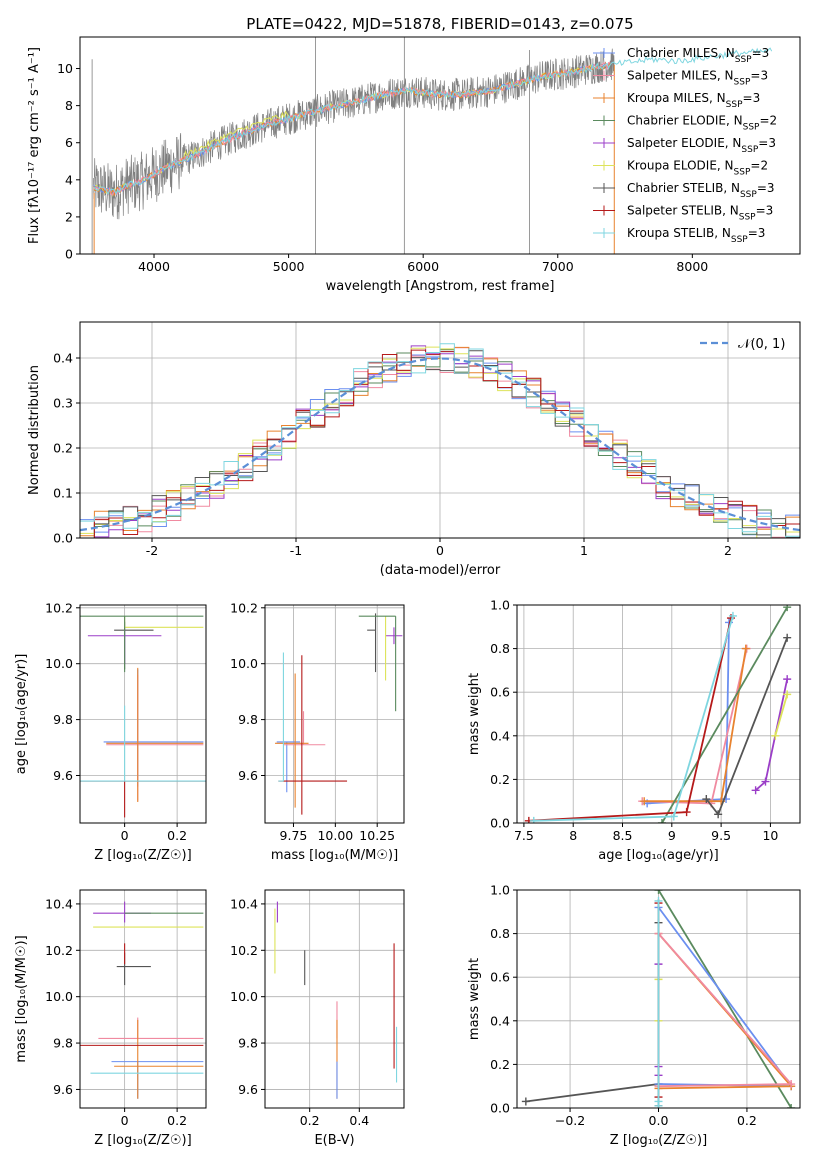 The image size is (819, 1170). Describe the element at coordinates (623, 835) in the screenshot. I see `x-tick-label: 8.5` at that location.